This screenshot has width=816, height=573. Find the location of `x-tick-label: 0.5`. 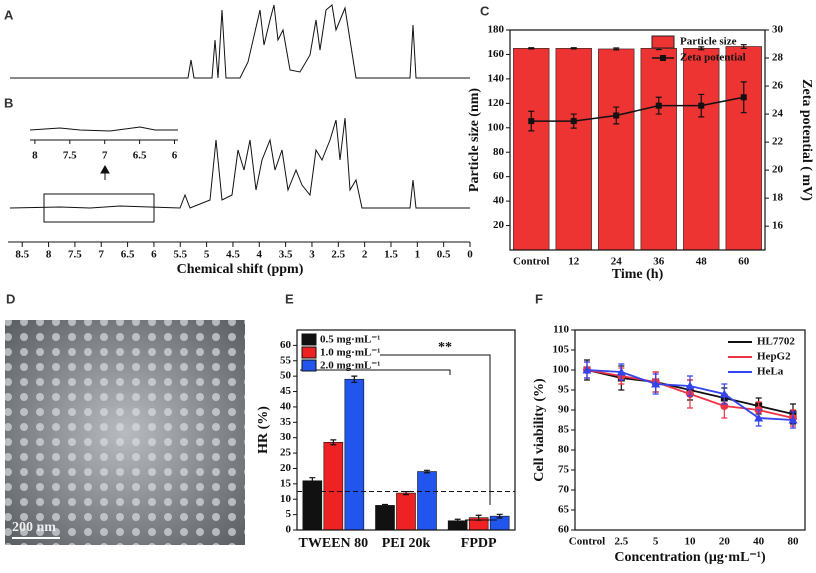

x-tick-label: 0.5 is located at coordinates (444, 255).